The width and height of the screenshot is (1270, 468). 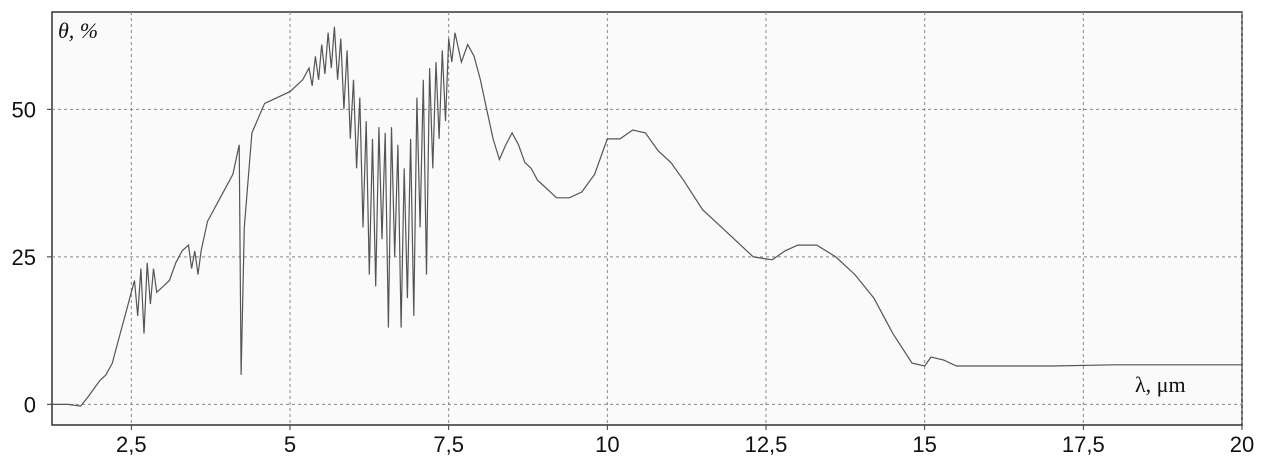 I want to click on x-tick-label: 15, so click(x=924, y=444).